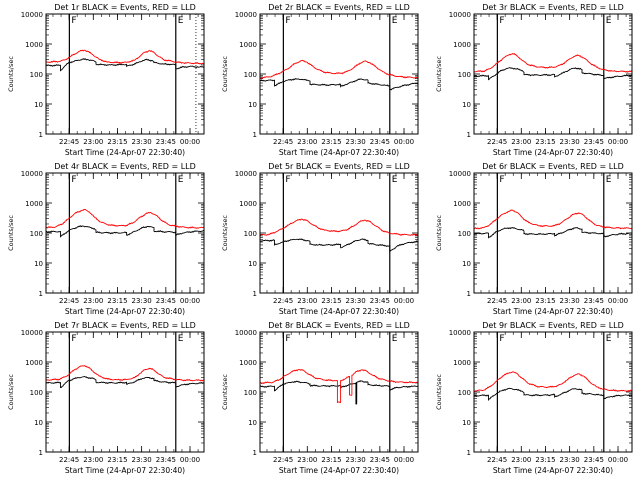  What do you see at coordinates (553, 166) in the screenshot?
I see `panel-title: Det 6r BLACK = Events, RED = LLD` at bounding box center [553, 166].